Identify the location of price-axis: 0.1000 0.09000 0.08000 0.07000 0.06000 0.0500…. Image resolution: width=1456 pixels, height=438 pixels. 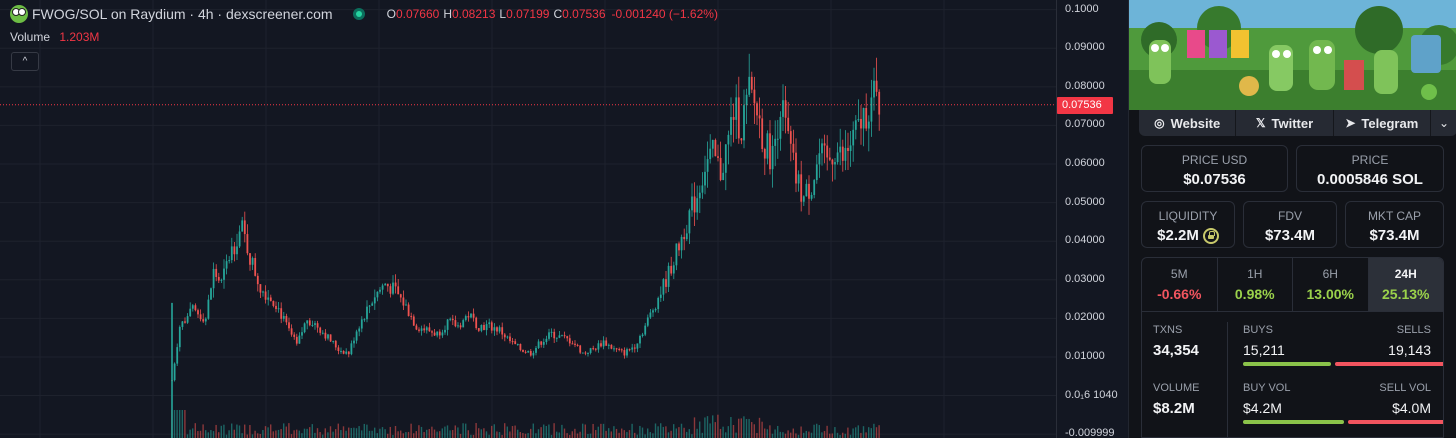
(1090, 219).